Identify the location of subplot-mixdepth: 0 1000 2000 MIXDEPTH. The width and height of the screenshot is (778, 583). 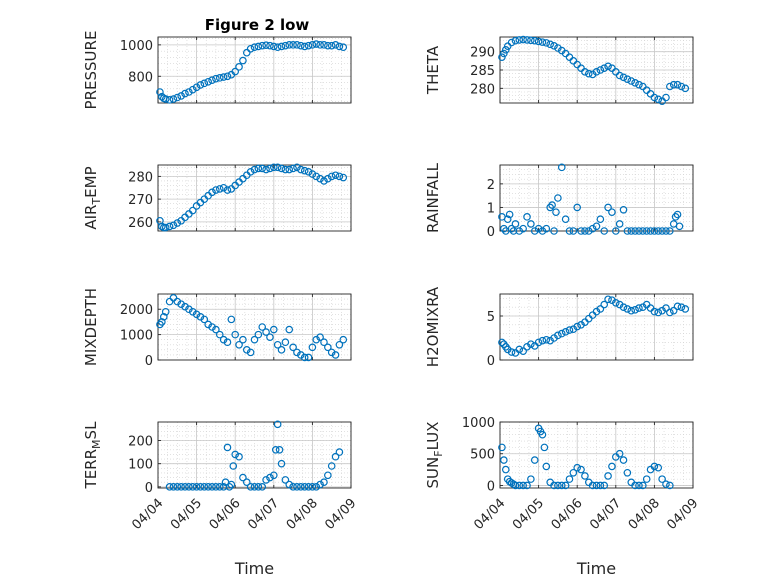
(217, 328).